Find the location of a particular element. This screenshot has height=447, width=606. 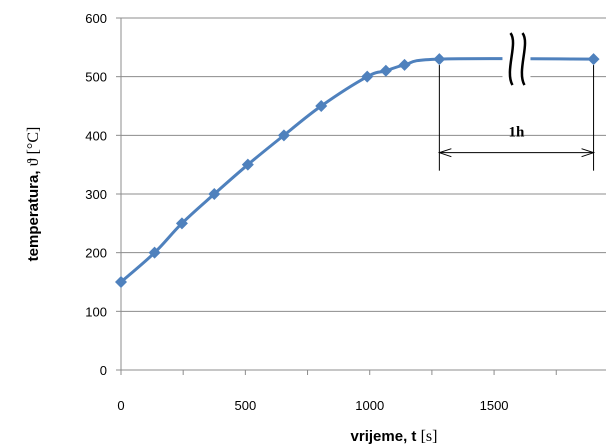

x-tick-label: 500 is located at coordinates (246, 405).